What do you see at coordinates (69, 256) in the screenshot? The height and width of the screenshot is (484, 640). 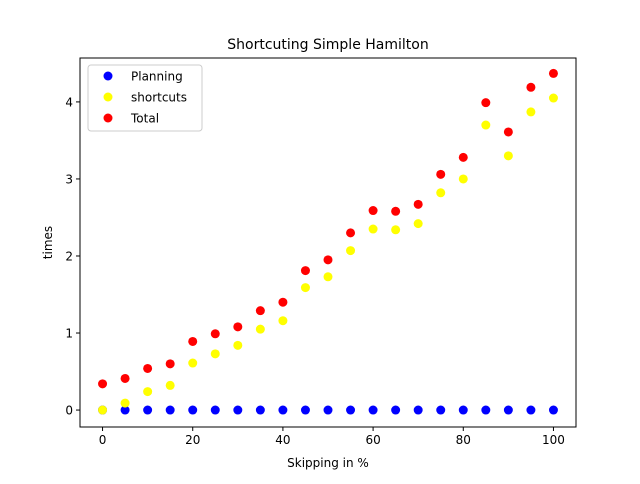 I see `y-tick-label: 2` at bounding box center [69, 256].